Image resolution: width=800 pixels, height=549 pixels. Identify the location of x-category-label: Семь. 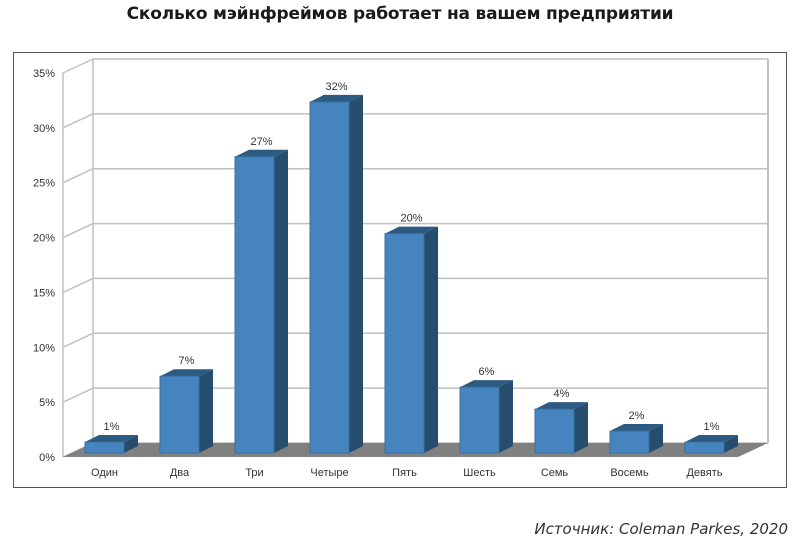
(555, 473).